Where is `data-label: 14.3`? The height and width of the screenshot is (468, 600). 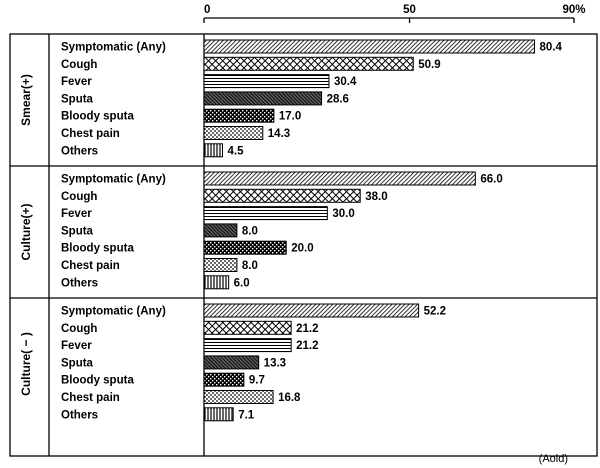
data-label: 14.3 is located at coordinates (279, 134).